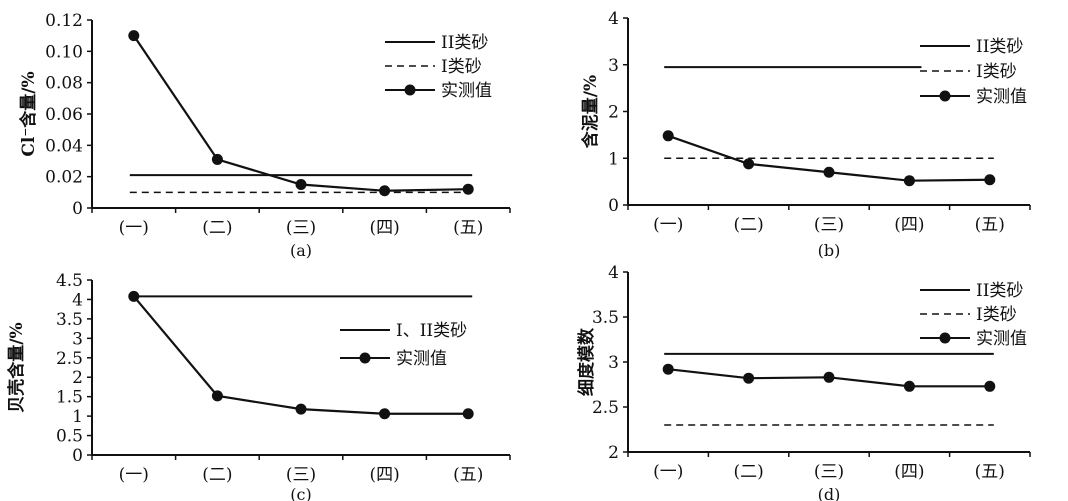  What do you see at coordinates (64, 115) in the screenshot?
I see `y-tick-label: 0.06` at bounding box center [64, 115].